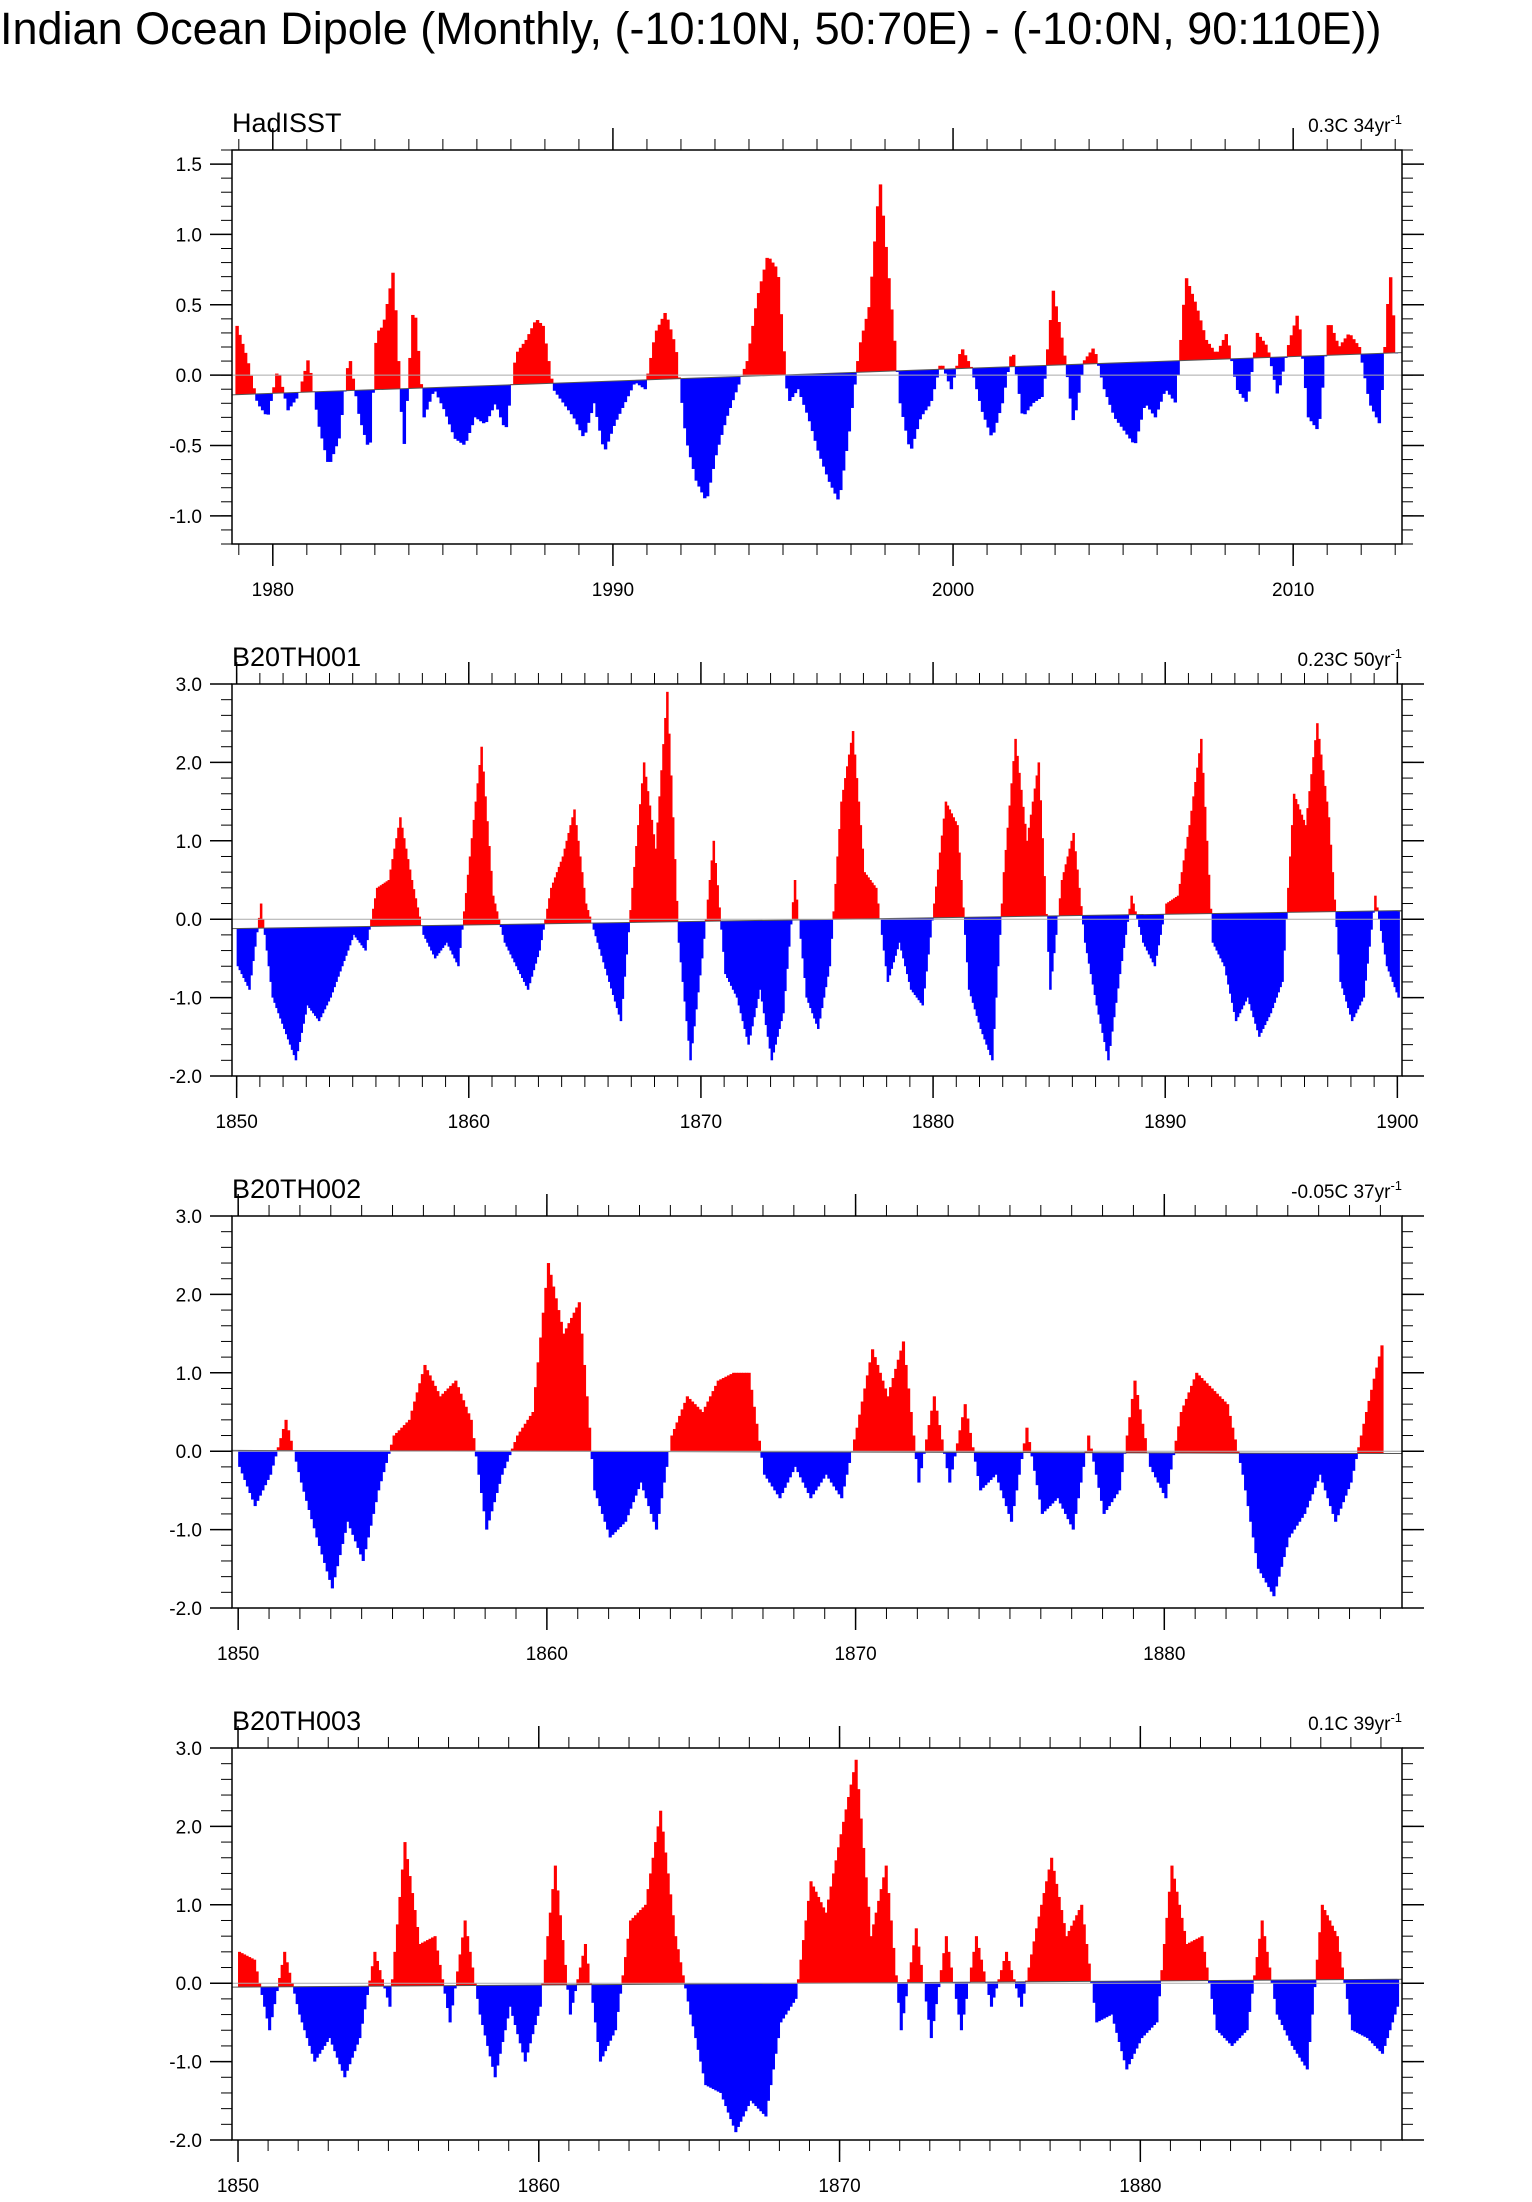 Image resolution: width=1532 pixels, height=2202 pixels. What do you see at coordinates (1293, 590) in the screenshot?
I see `x-tick-label: 2010` at bounding box center [1293, 590].